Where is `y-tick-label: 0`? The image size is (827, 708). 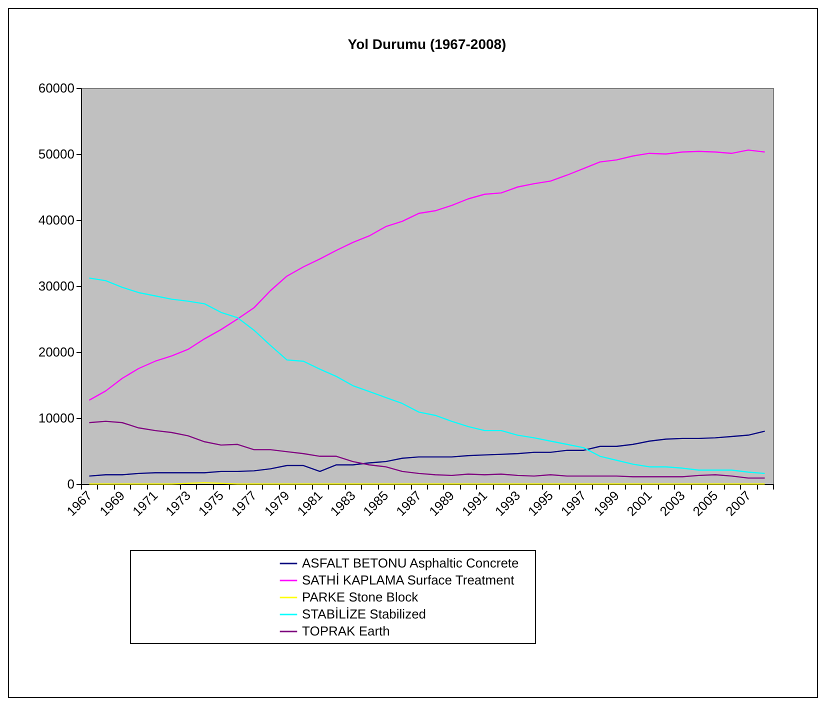
y-tick-label: 0 is located at coordinates (70, 484).